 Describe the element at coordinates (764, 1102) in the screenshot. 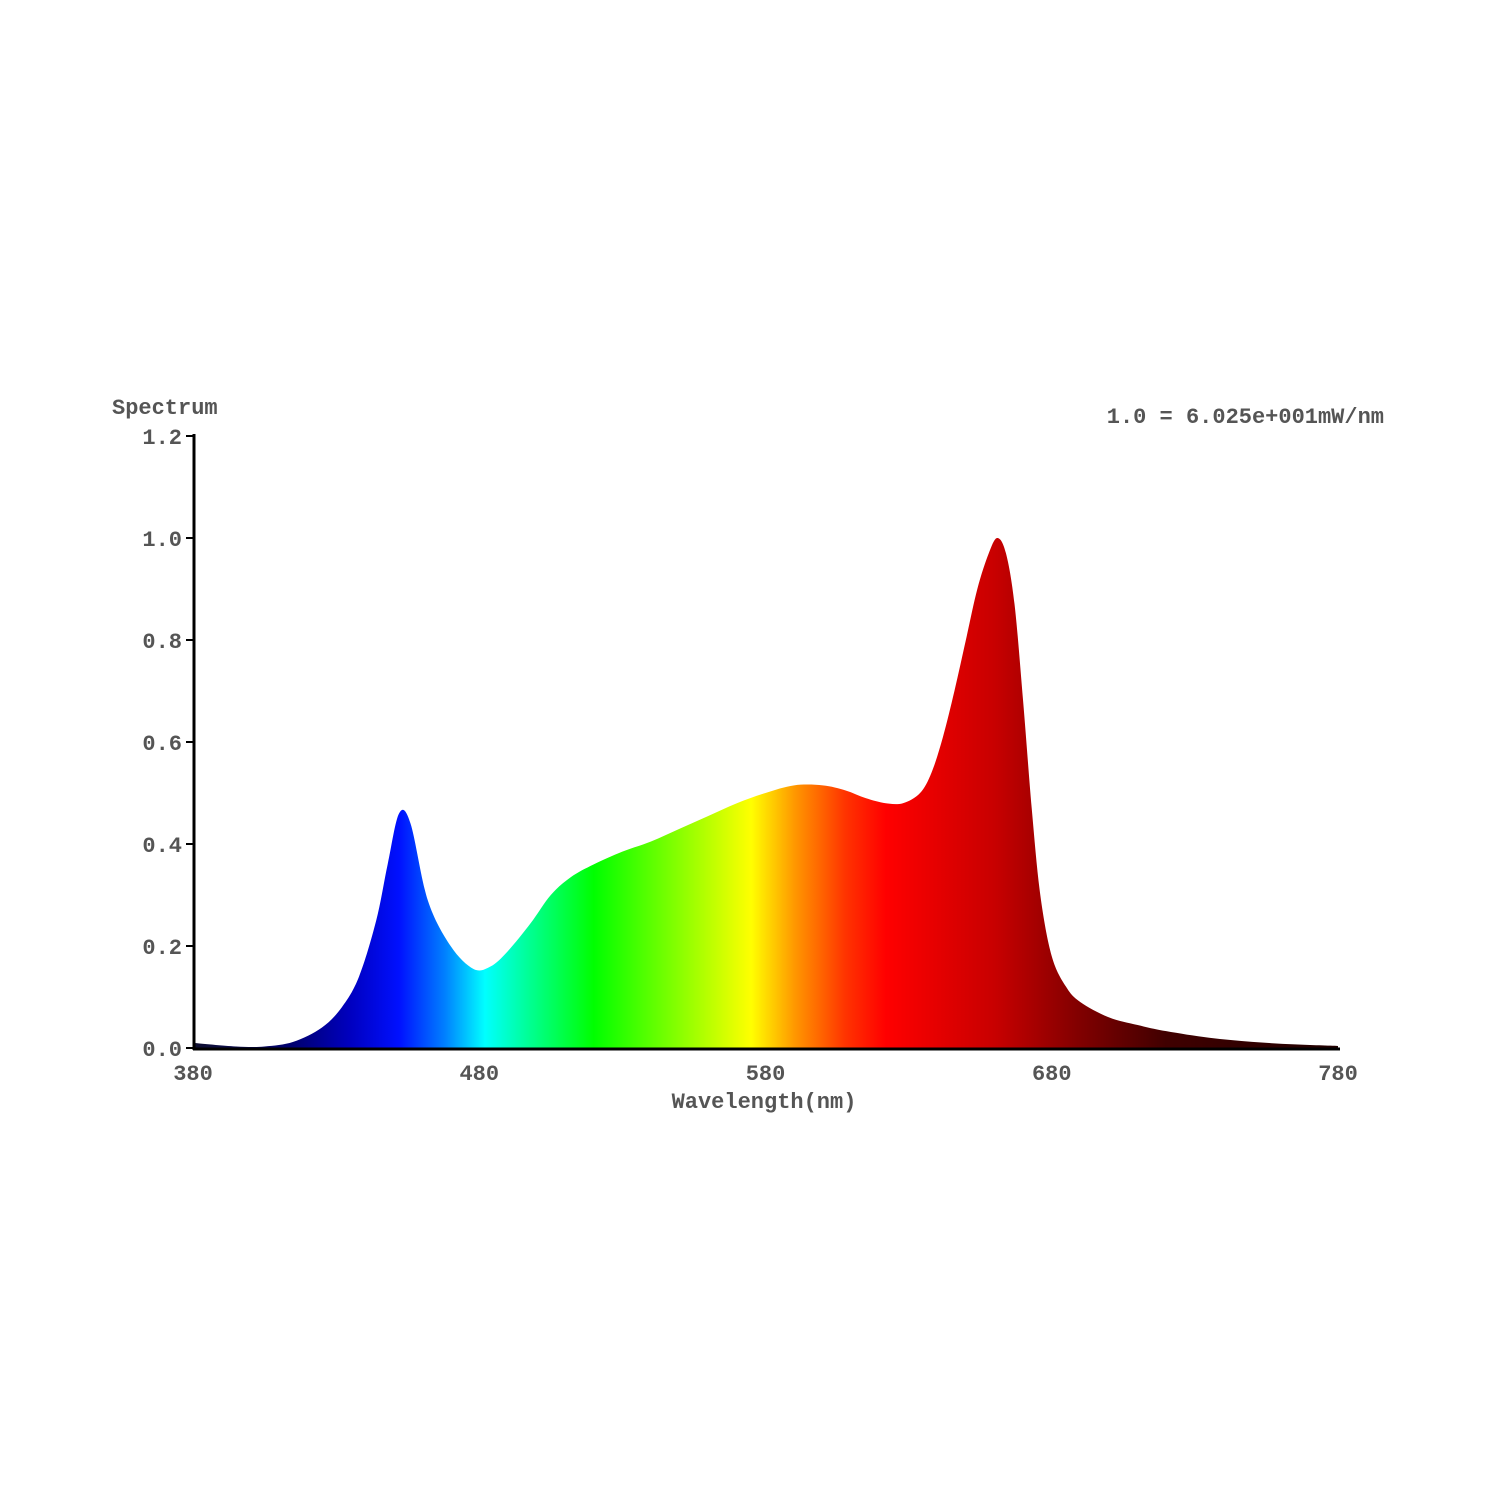

I see `x-axis-label: Wavelength(nm)` at that location.